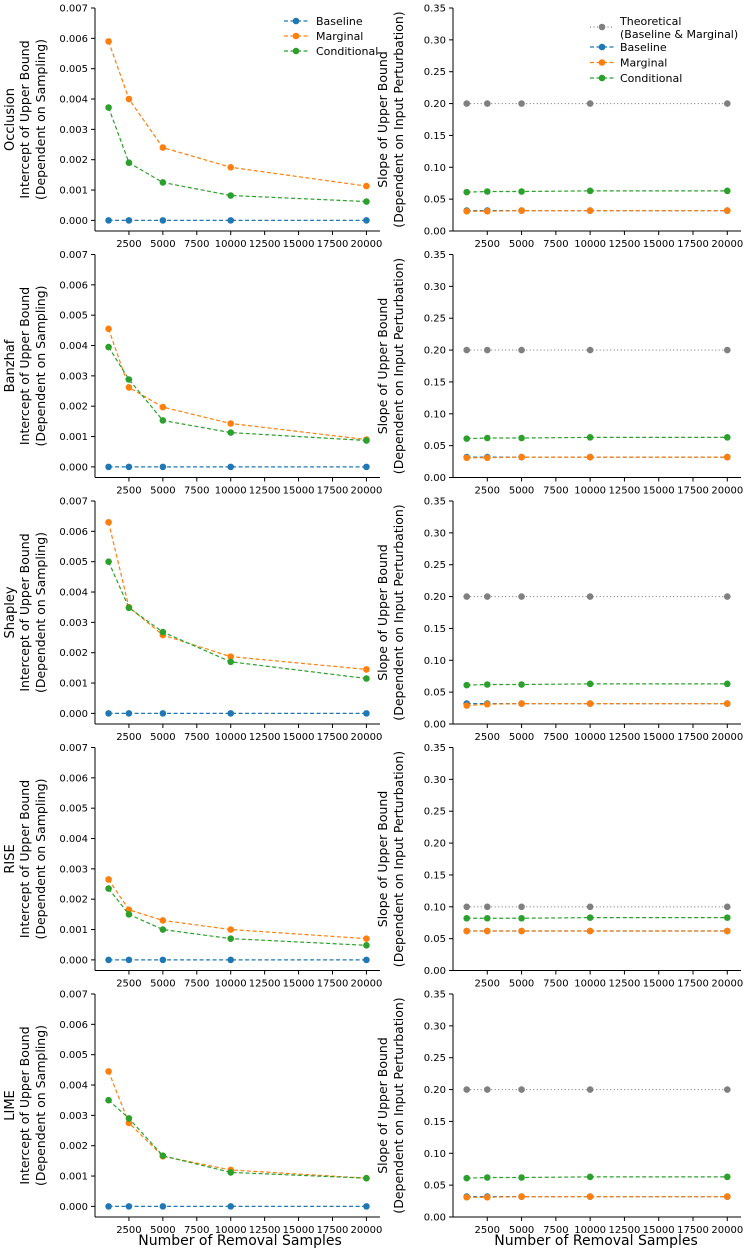 Image resolution: width=747 pixels, height=1252 pixels. I want to click on y-axis-label: Slope of Upper Bound, so click(382, 1105).